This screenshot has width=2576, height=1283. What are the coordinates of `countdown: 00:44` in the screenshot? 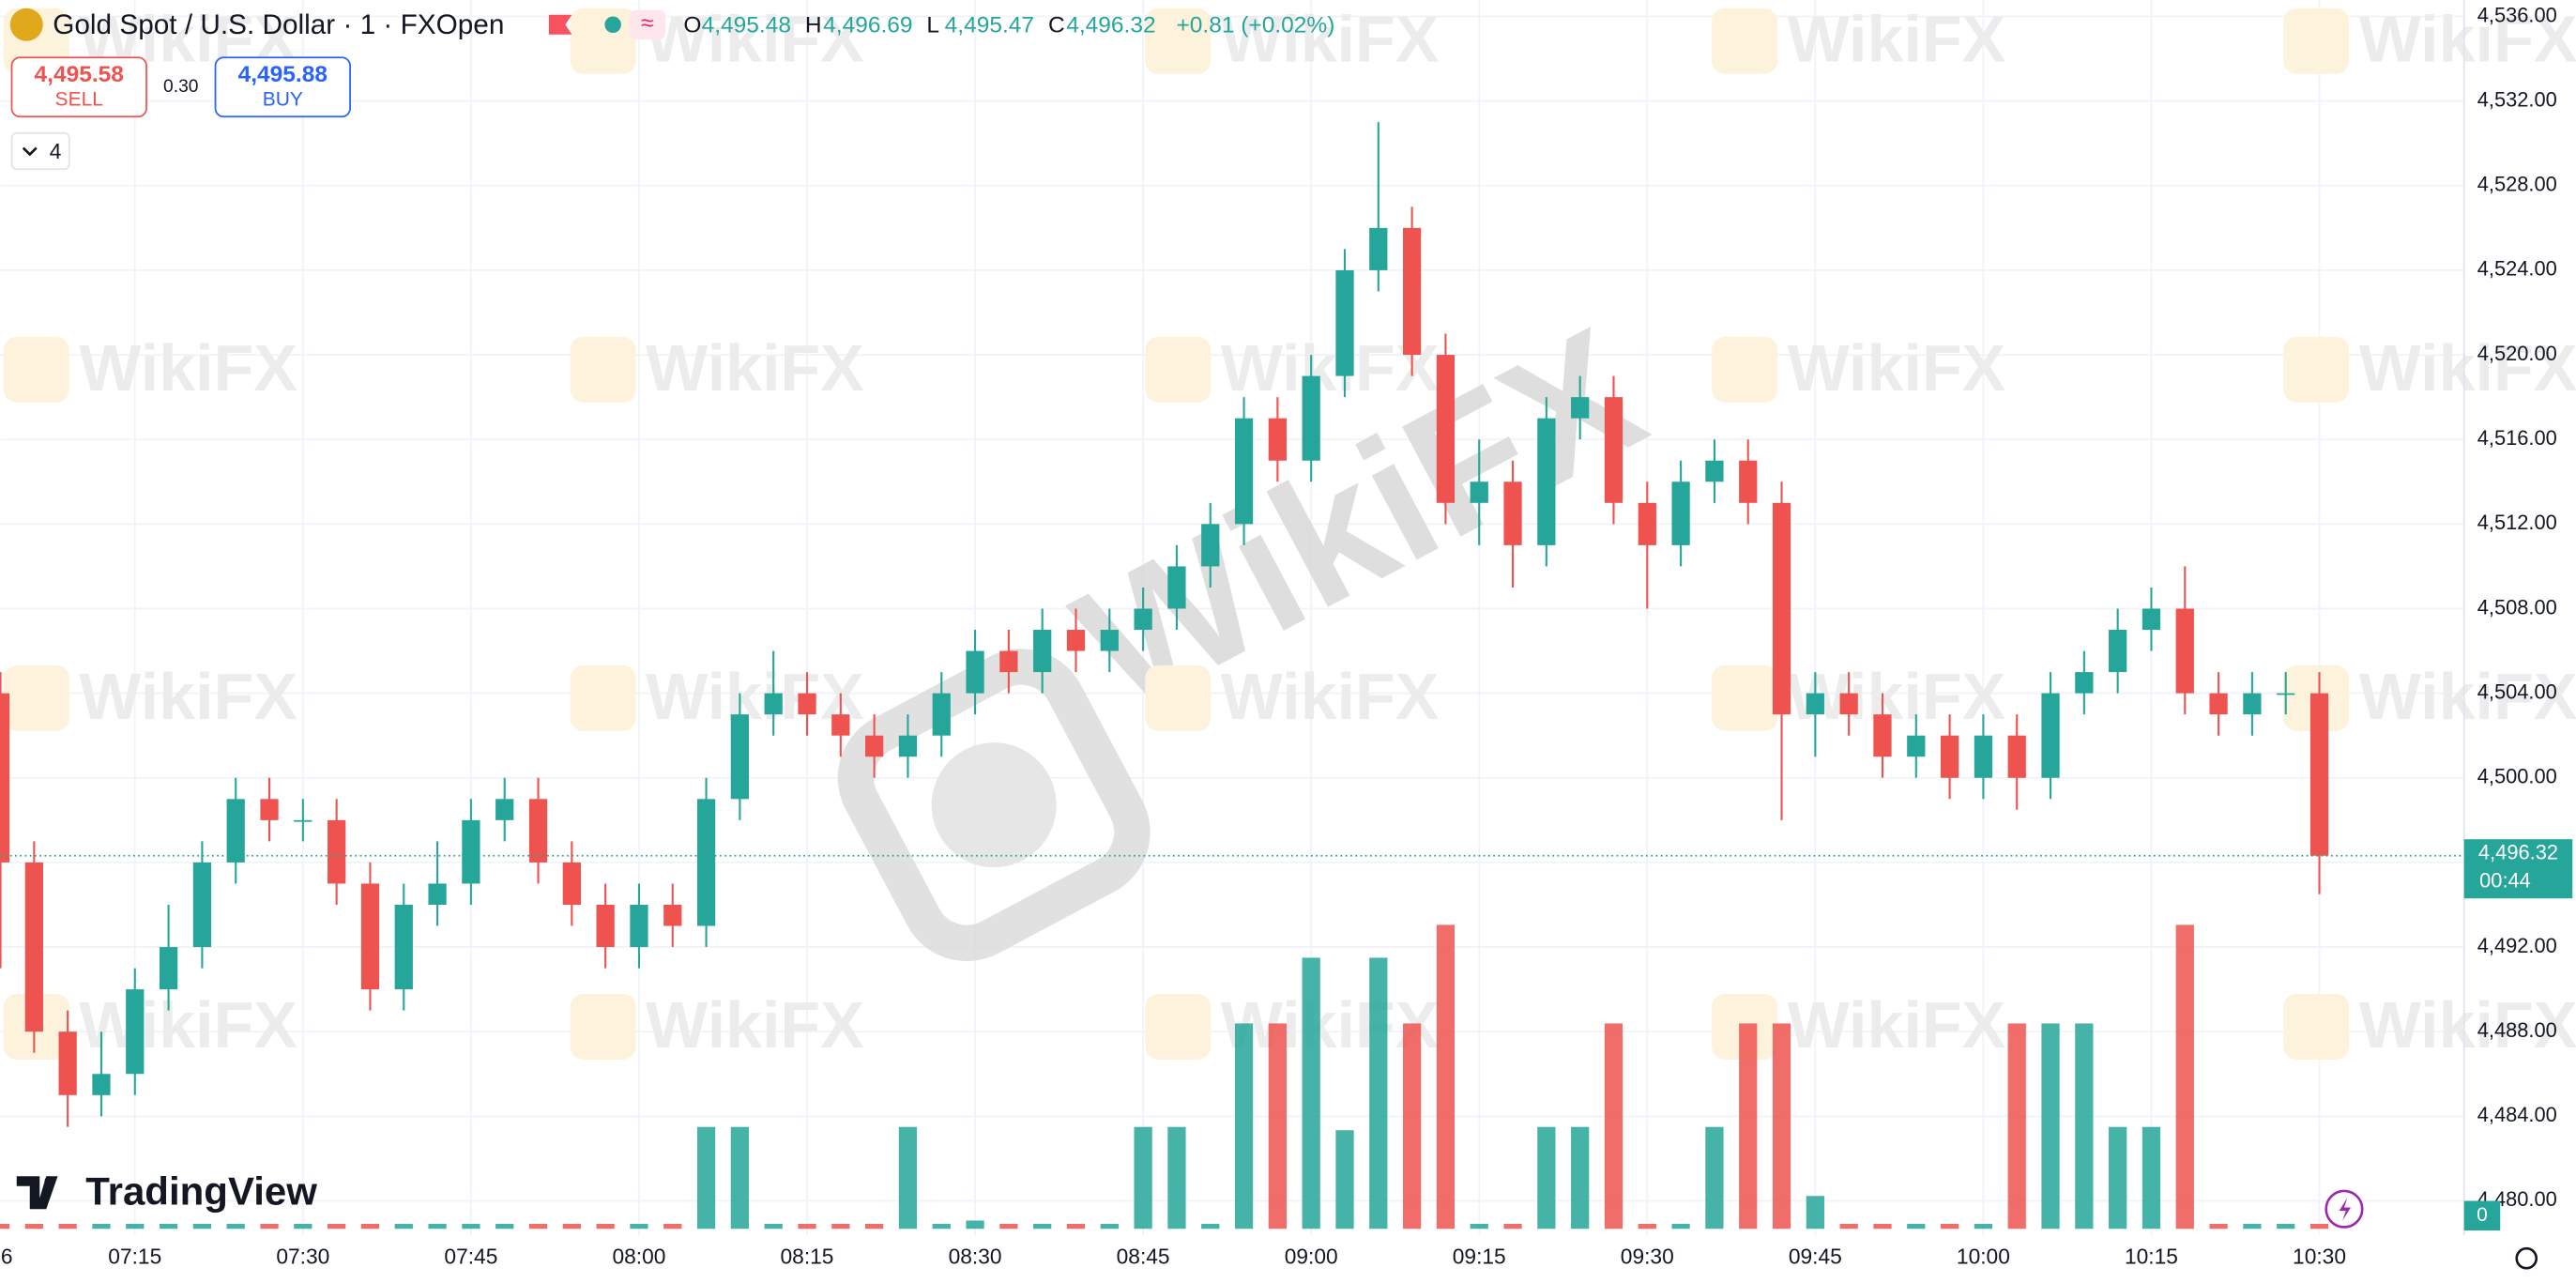 It's located at (2505, 880).